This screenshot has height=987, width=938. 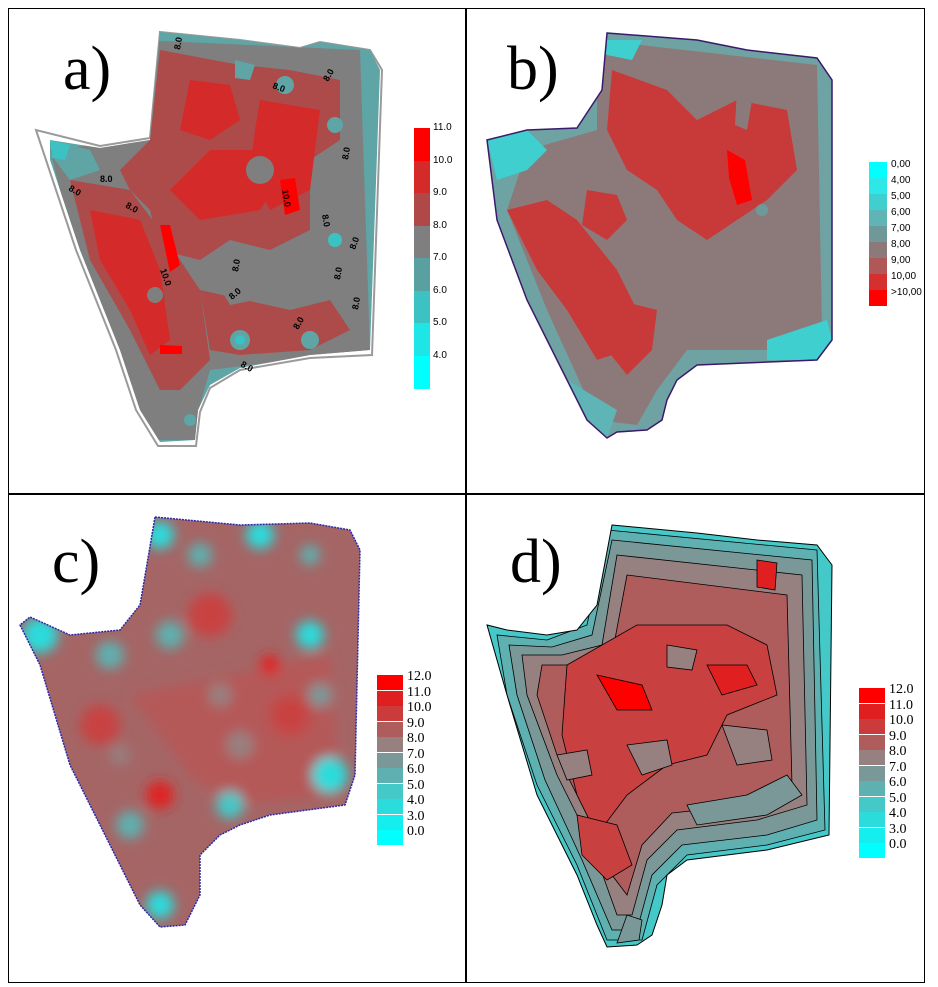 I want to click on panel-label: a), so click(x=87, y=69).